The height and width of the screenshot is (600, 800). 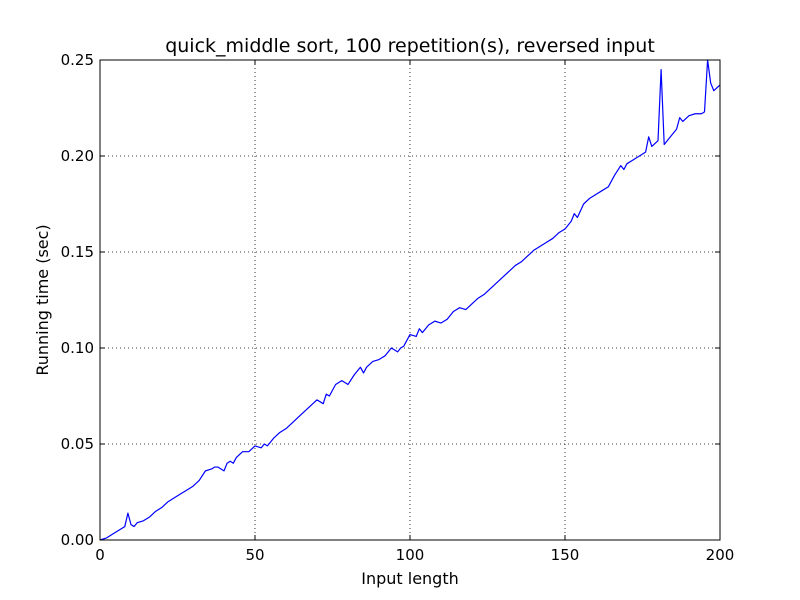 I want to click on x-tick-label: 200, so click(x=720, y=555).